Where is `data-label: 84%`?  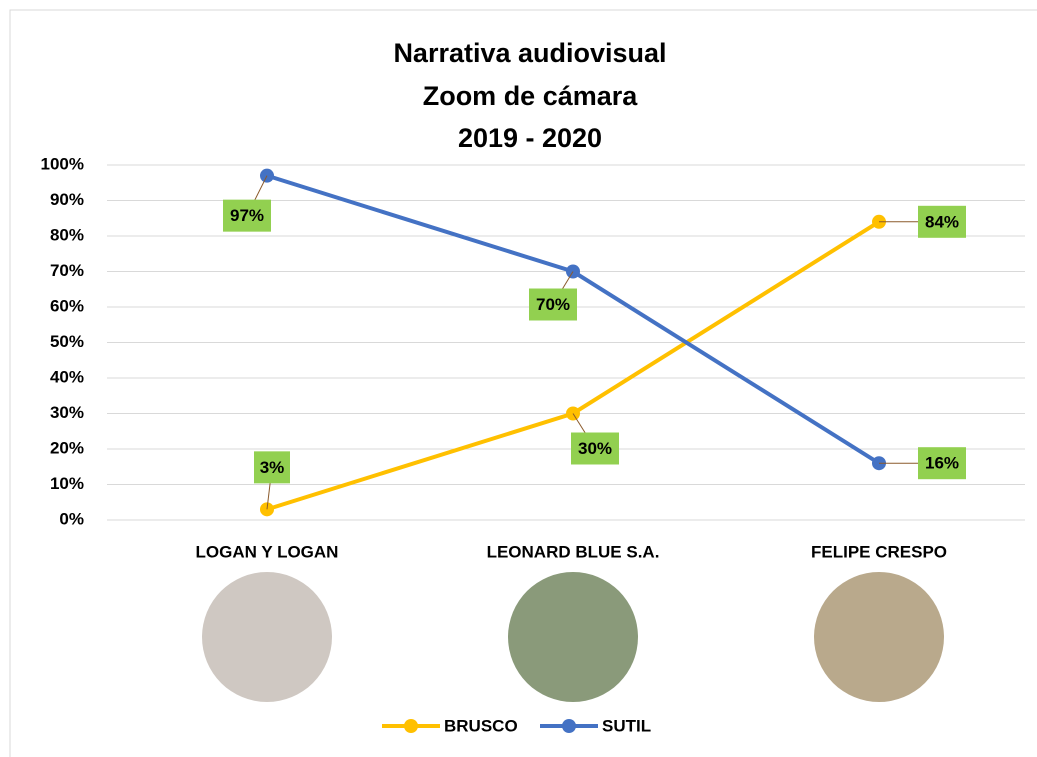 data-label: 84% is located at coordinates (942, 221).